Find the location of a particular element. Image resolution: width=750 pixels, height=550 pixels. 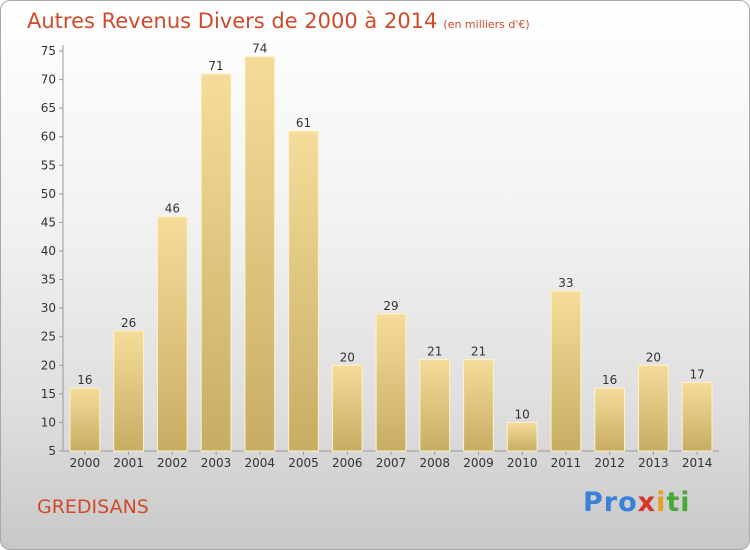

y-tick-label: 75 is located at coordinates (48, 51).